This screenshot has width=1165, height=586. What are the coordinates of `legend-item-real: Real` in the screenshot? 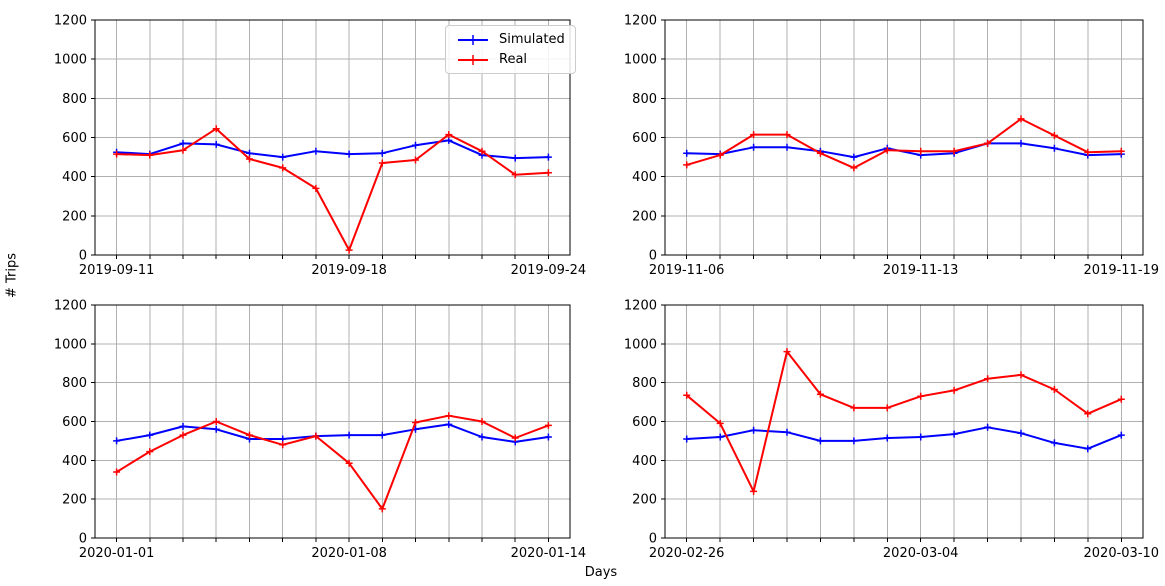 It's located at (510, 59).